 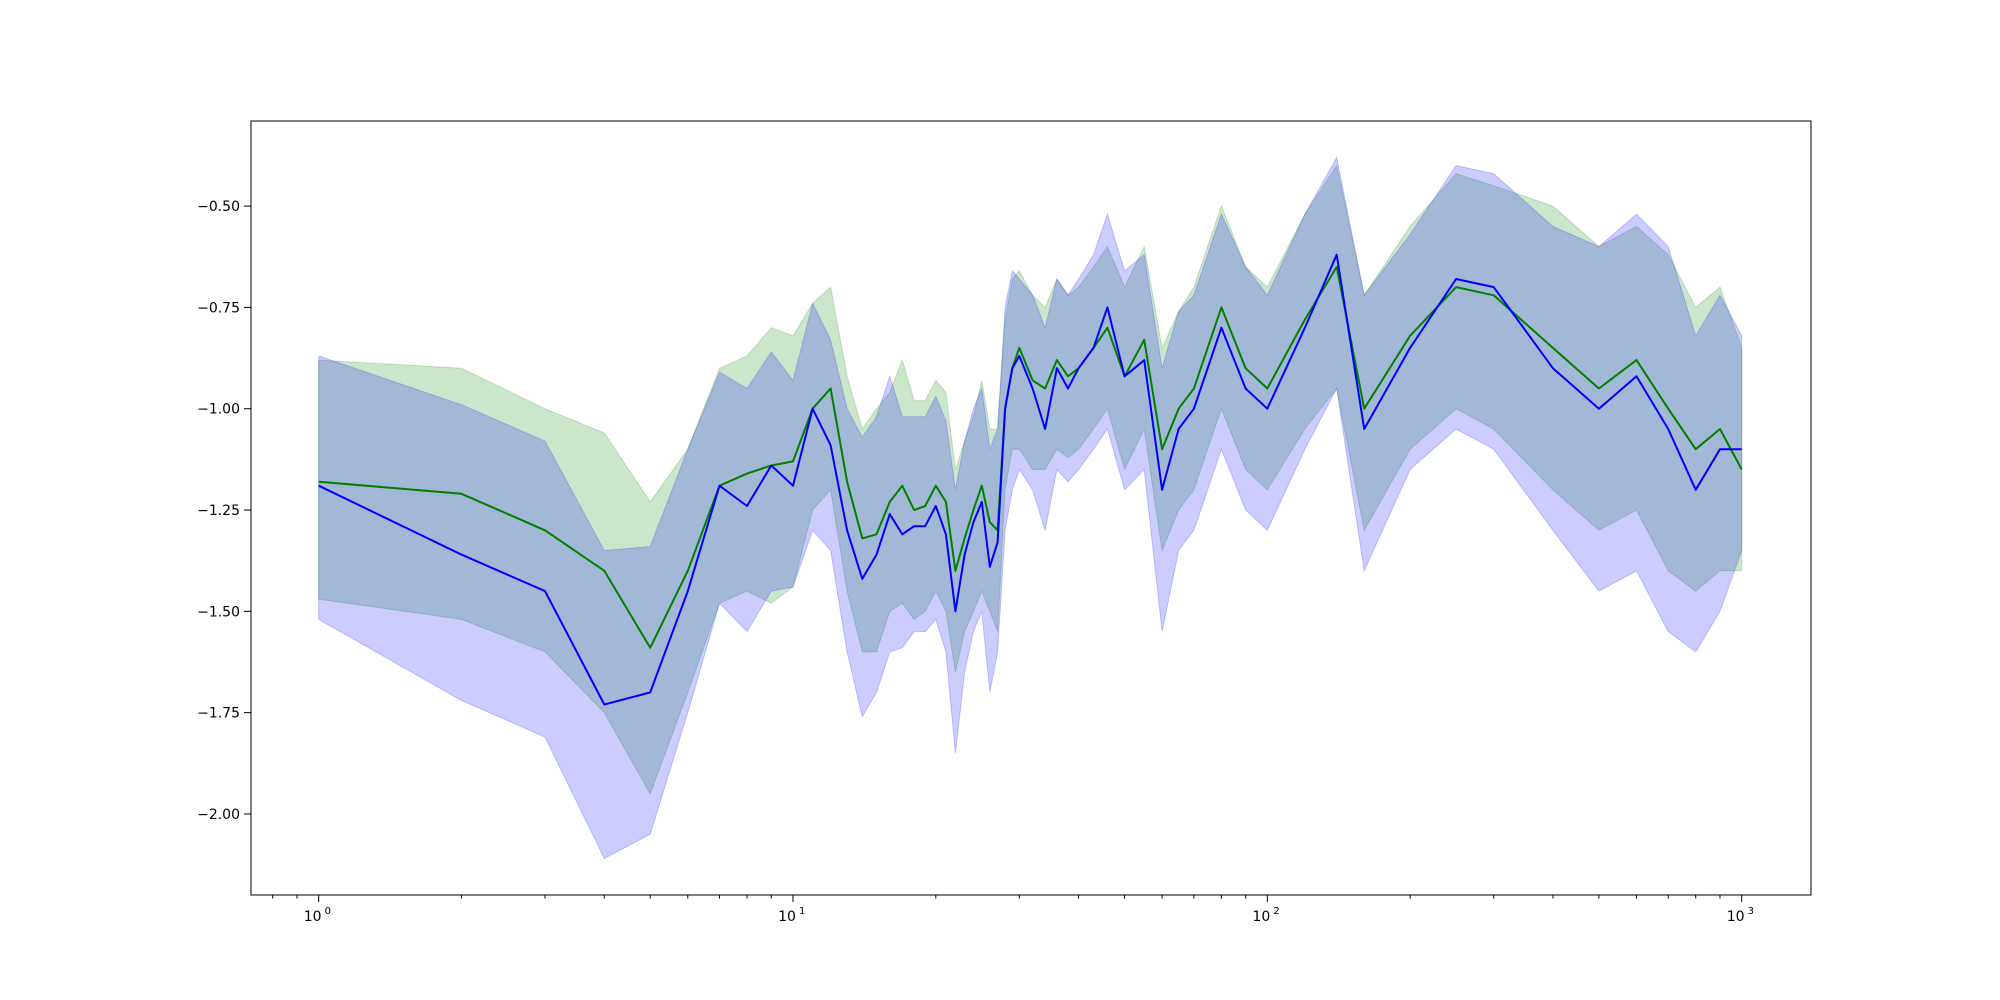 What do you see at coordinates (1013, 910) in the screenshot?
I see `x-axis: 10 0 10 1 10 2 10 3` at bounding box center [1013, 910].